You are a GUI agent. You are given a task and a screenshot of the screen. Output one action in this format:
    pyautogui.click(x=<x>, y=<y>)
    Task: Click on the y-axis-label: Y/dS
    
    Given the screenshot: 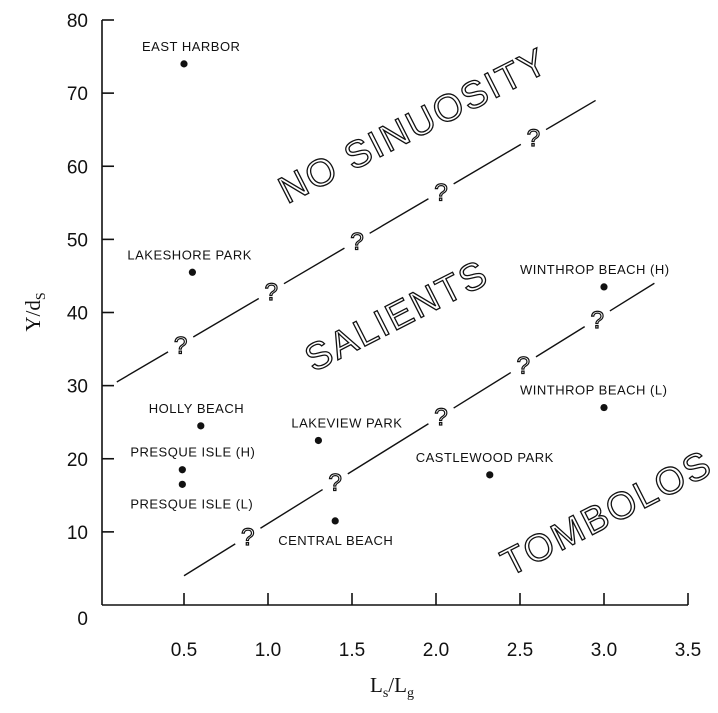 What is the action you would take?
    pyautogui.click(x=35, y=311)
    